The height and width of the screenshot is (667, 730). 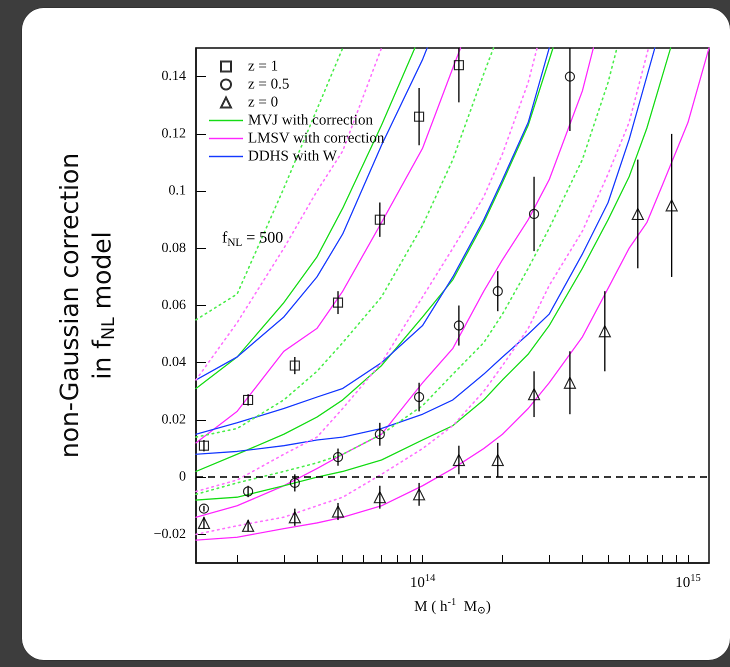 I want to click on y-tick-label: 0.02, so click(x=174, y=420).